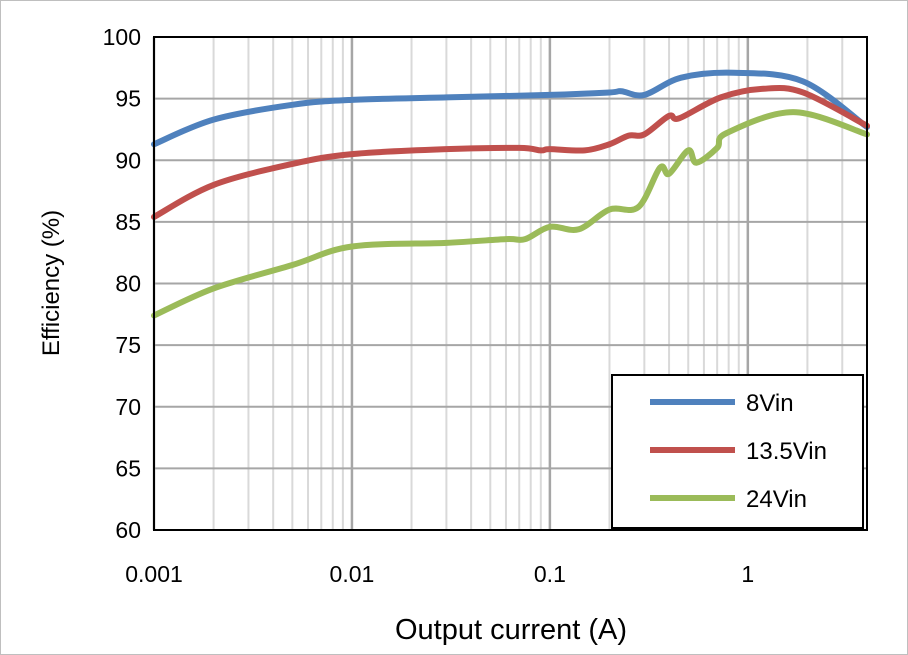  What do you see at coordinates (51, 283) in the screenshot?
I see `y-axis-title: Efficiency (%)` at bounding box center [51, 283].